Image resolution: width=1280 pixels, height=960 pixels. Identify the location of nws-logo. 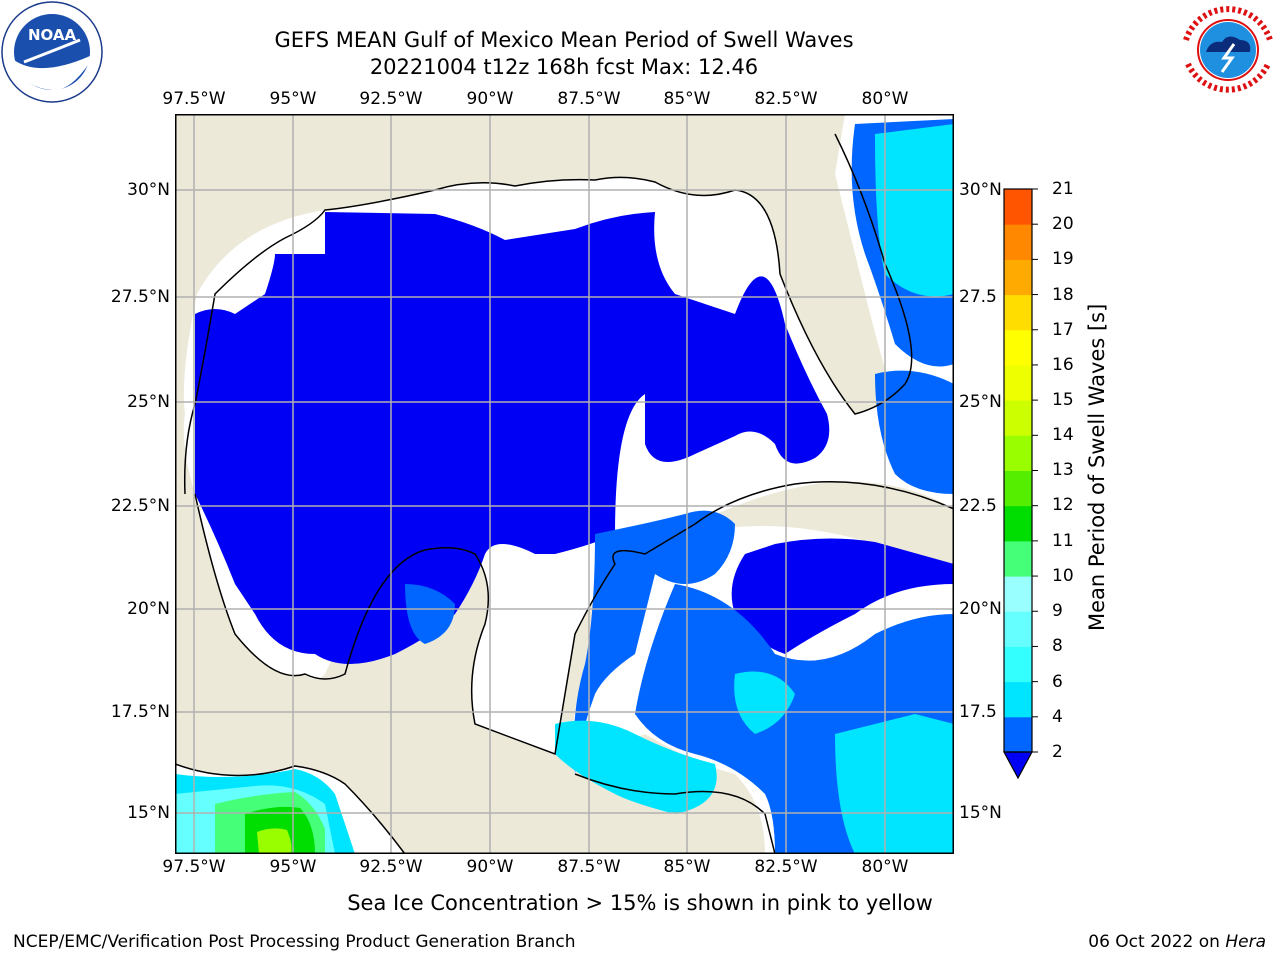
(1228, 52).